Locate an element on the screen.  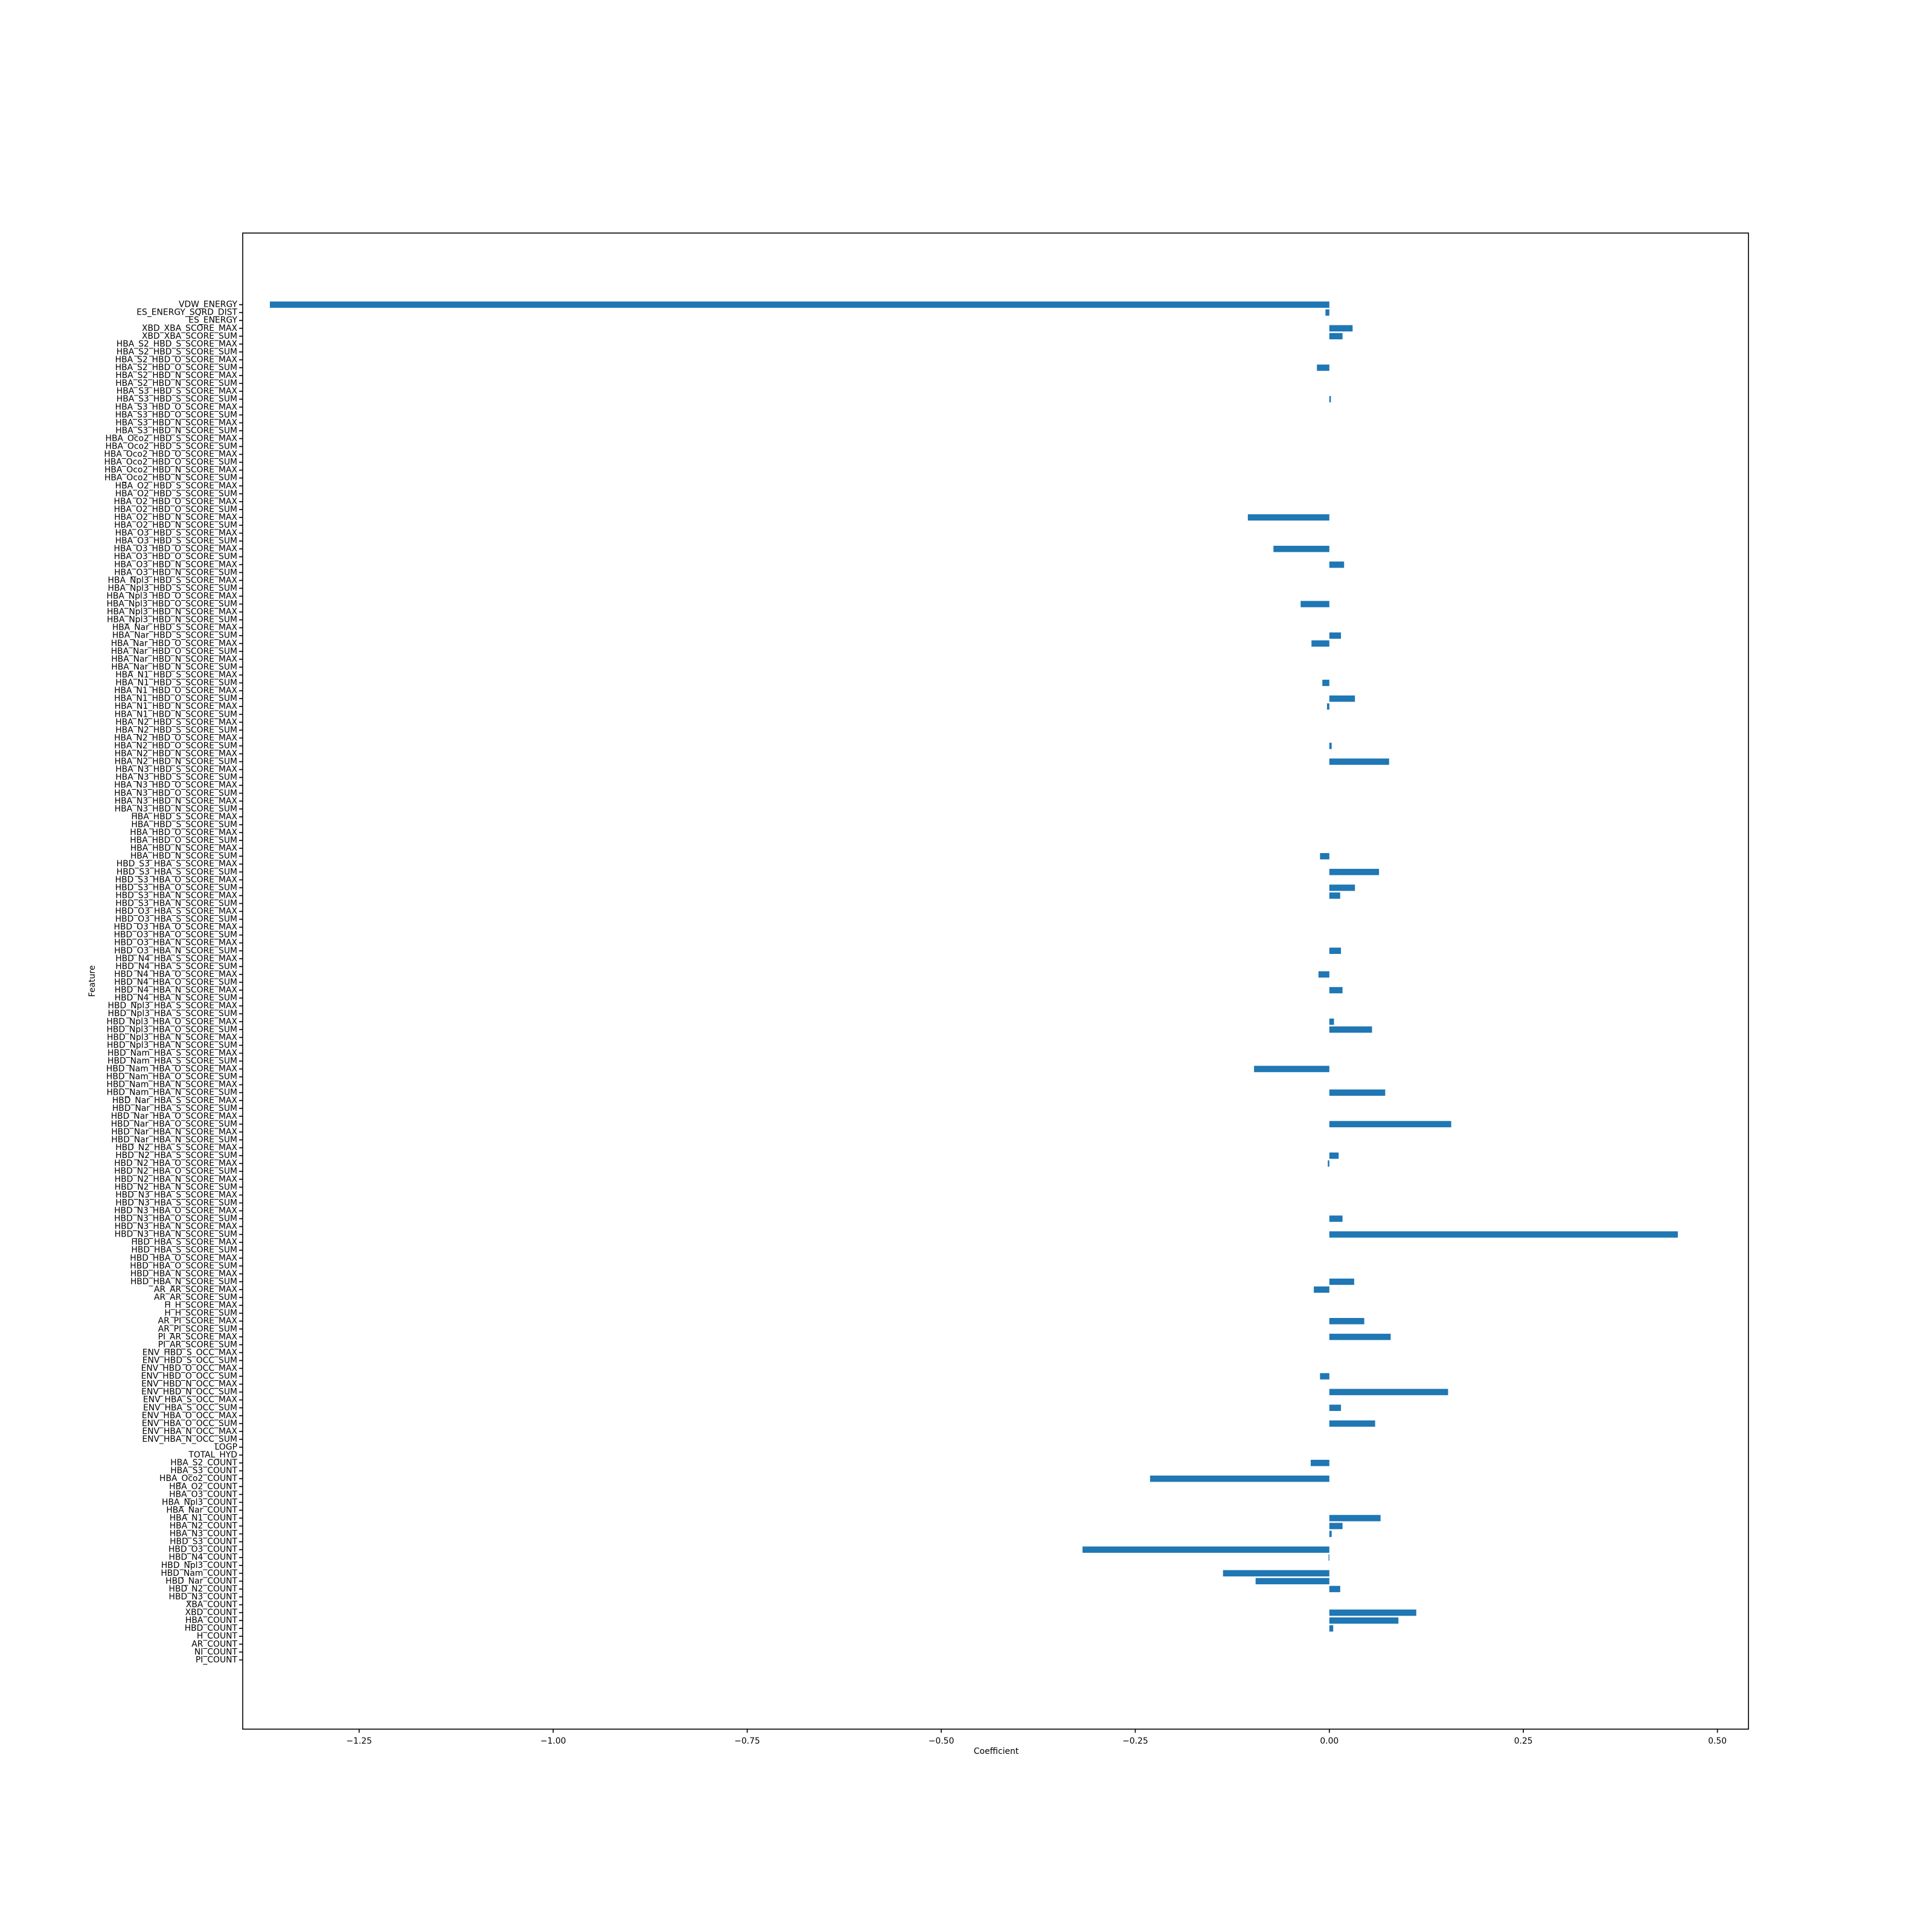
y-tick-label: HBA_O3_HBD_N_SCORE_MAX is located at coordinates (176, 565).